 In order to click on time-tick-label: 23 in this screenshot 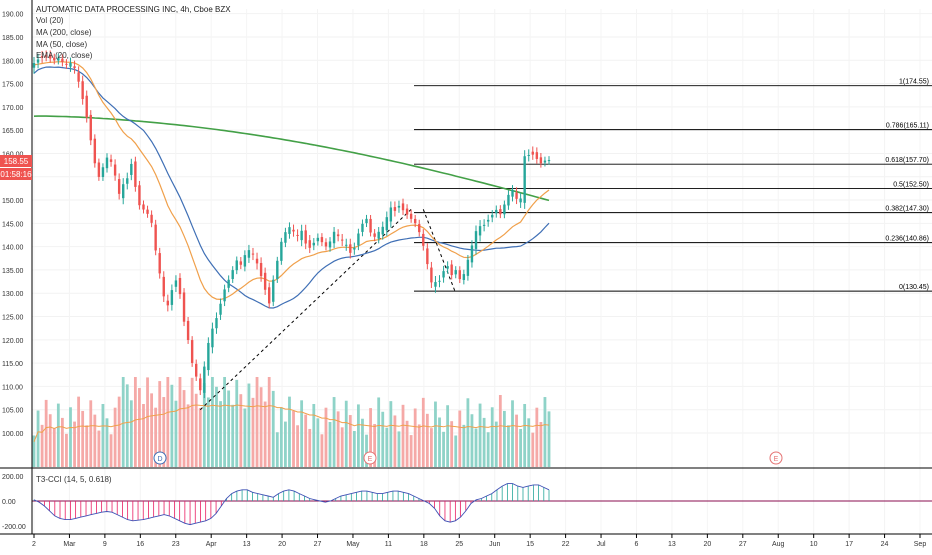, I will do `click(176, 544)`.